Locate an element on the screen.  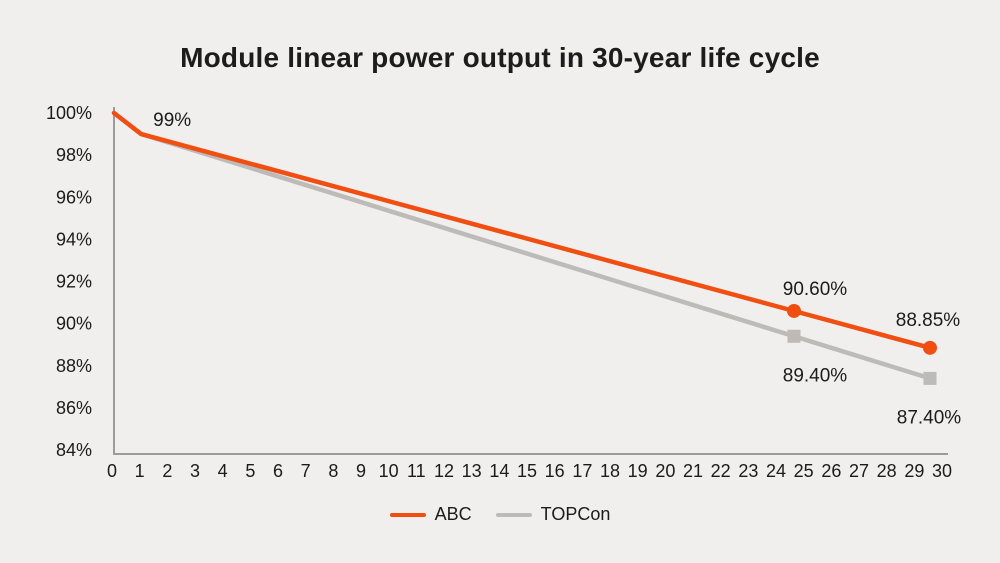
x-axis-tick-label: 30 is located at coordinates (942, 471).